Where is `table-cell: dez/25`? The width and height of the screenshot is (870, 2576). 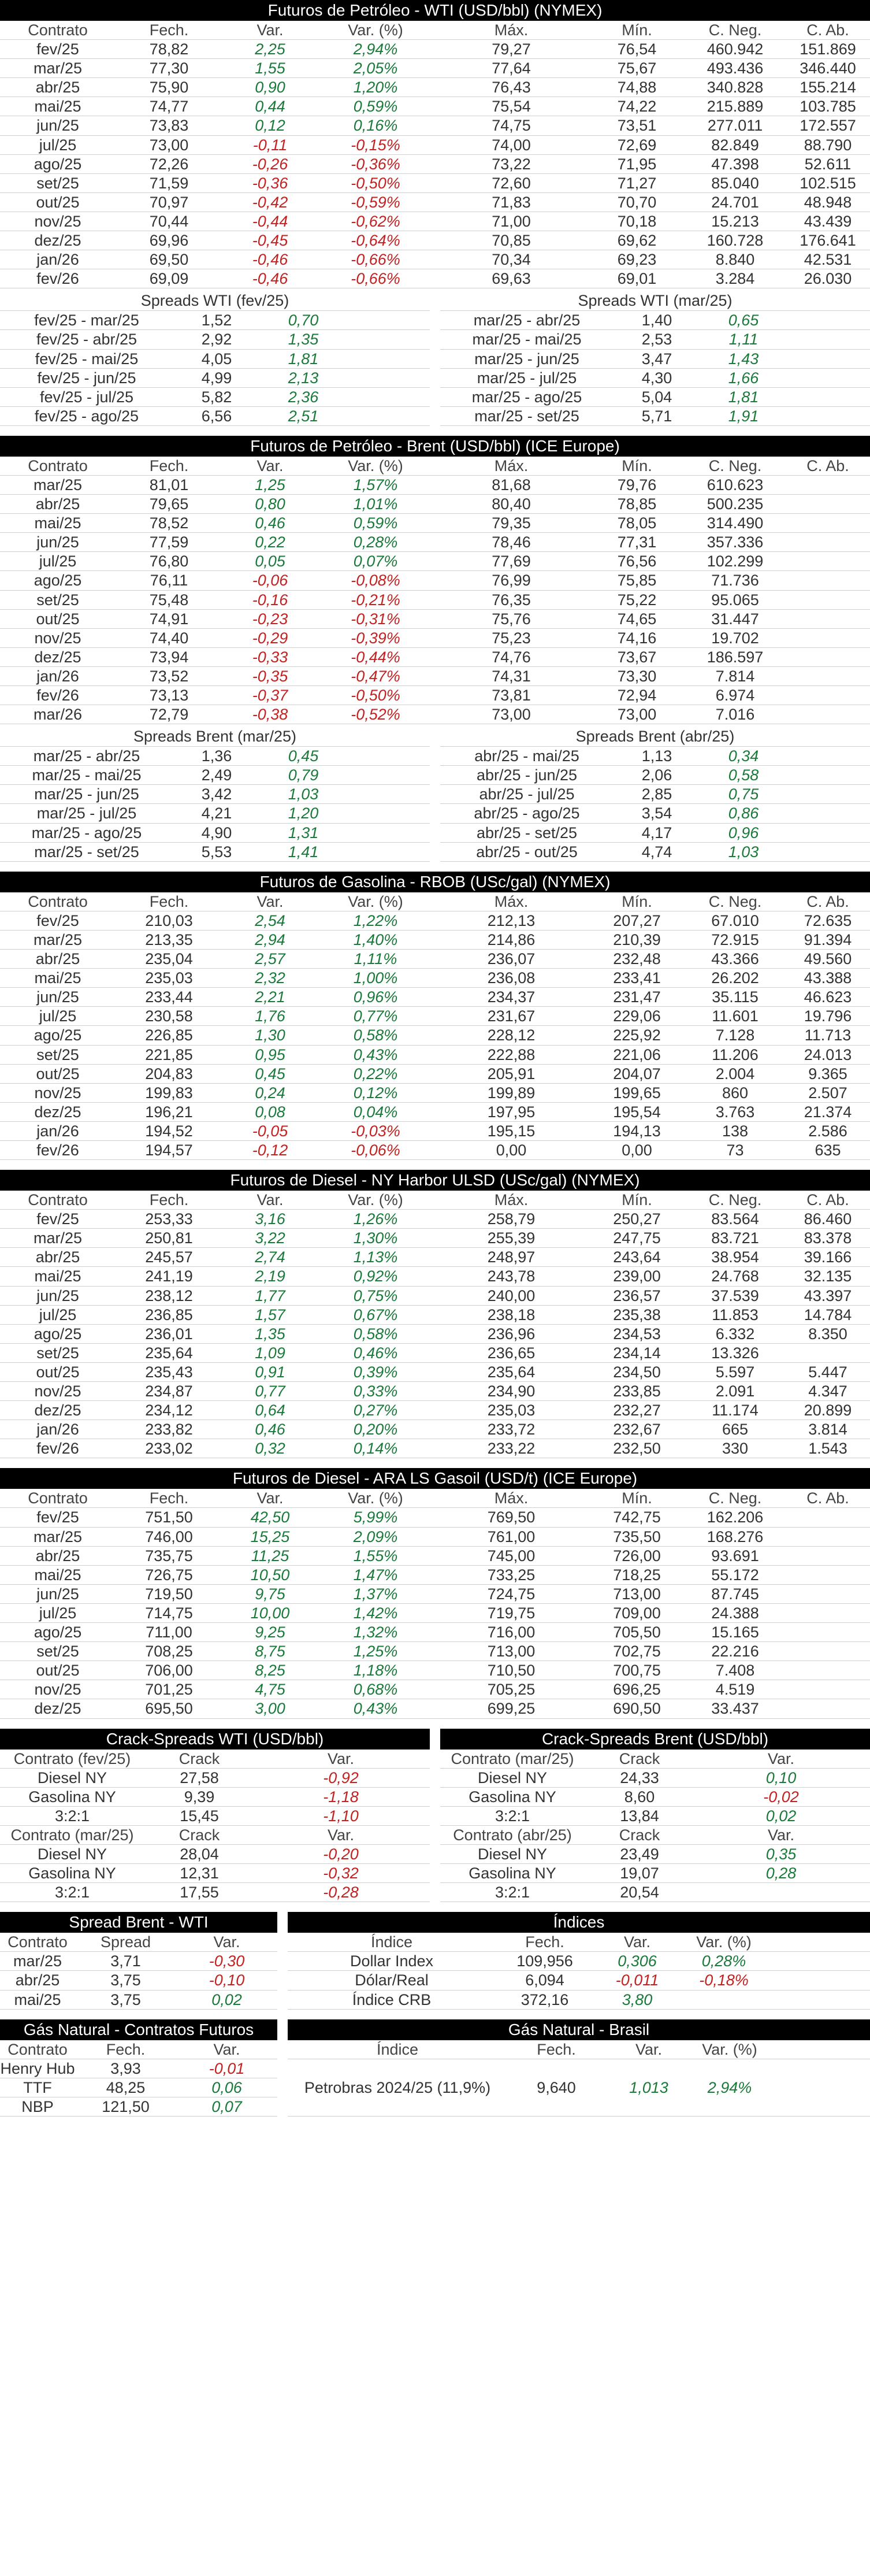 table-cell: dez/25 is located at coordinates (57, 241).